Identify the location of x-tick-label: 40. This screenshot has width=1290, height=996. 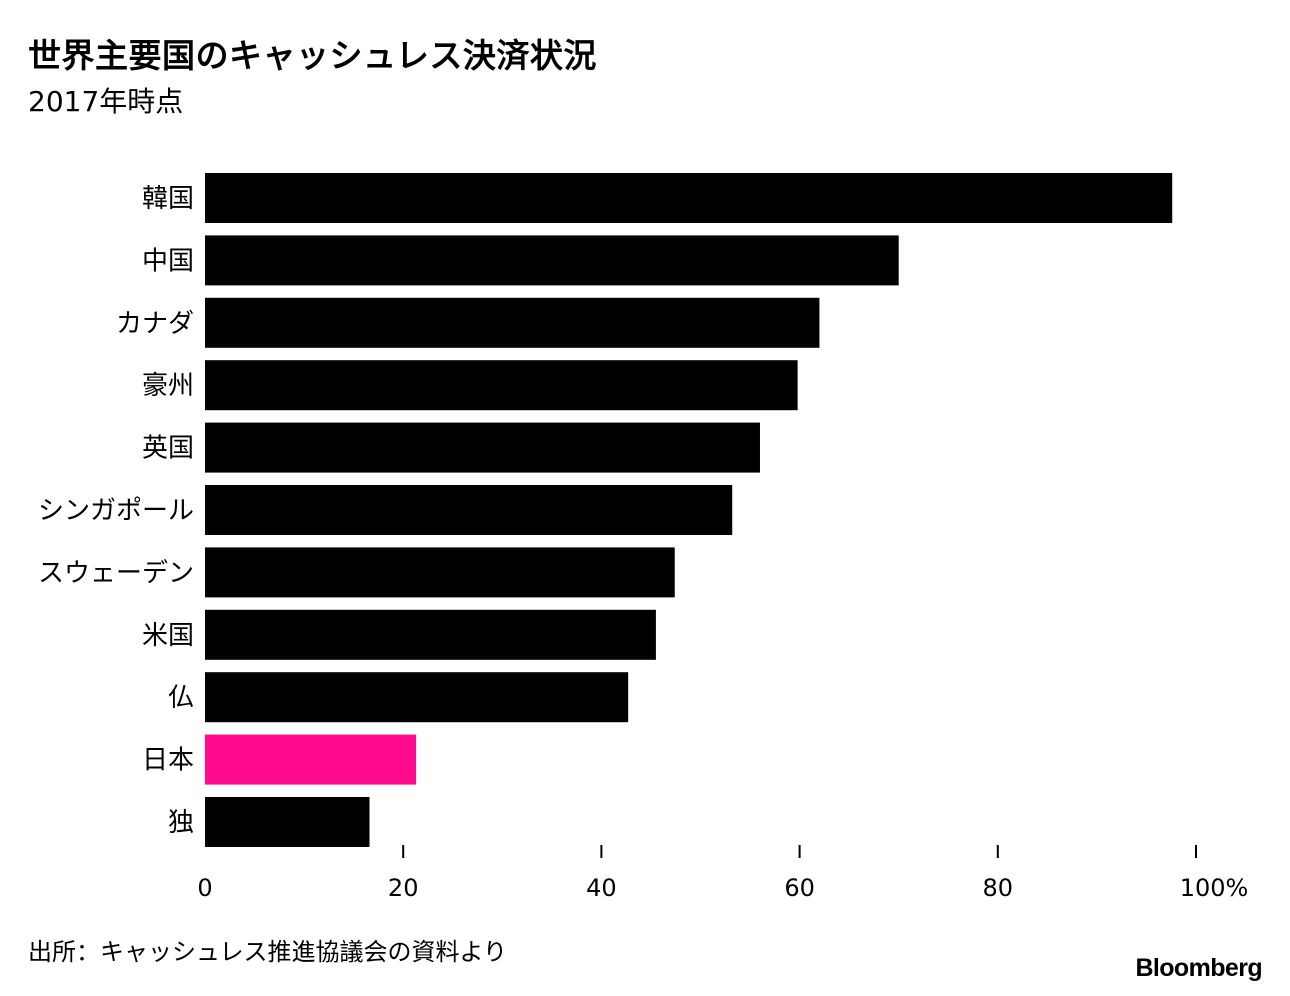
(601, 888).